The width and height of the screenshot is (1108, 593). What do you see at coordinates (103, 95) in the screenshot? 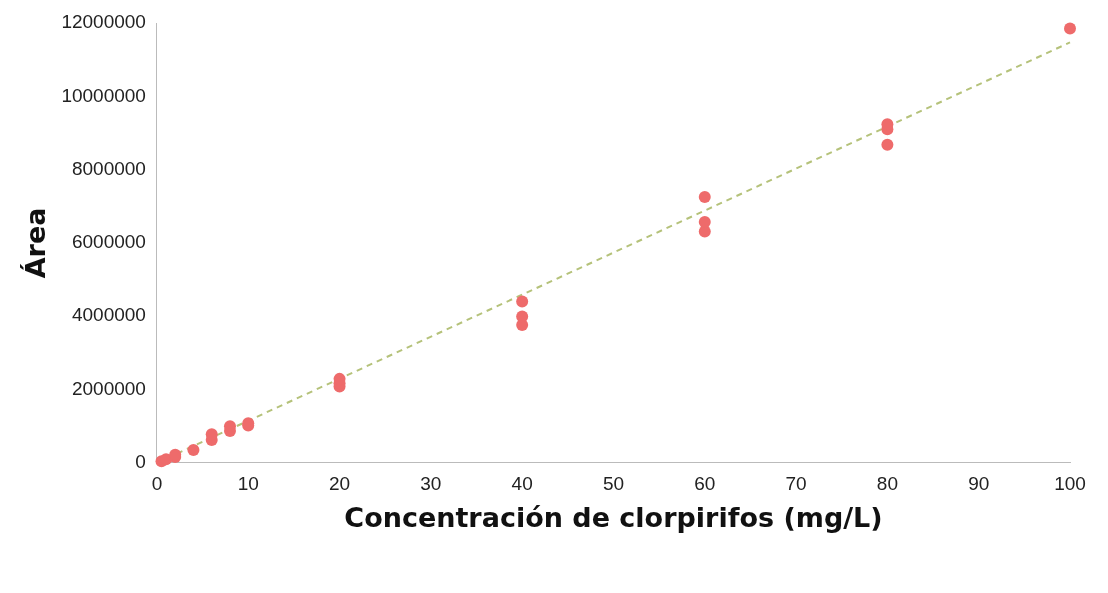
I see `y-tick-label: 10000000` at bounding box center [103, 95].